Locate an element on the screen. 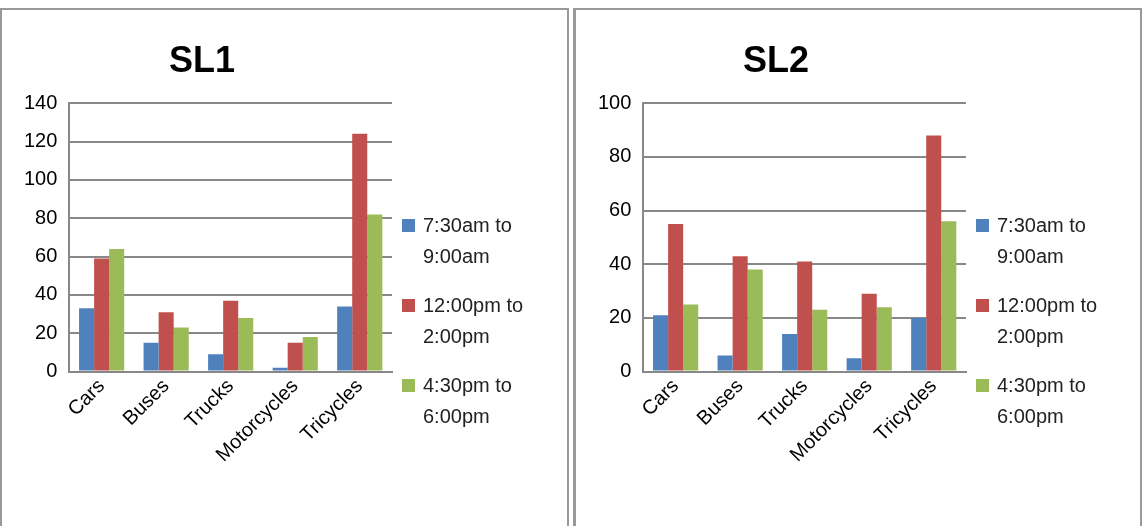 Image resolution: width=1146 pixels, height=529 pixels. chart-title: SL2 is located at coordinates (776, 59).